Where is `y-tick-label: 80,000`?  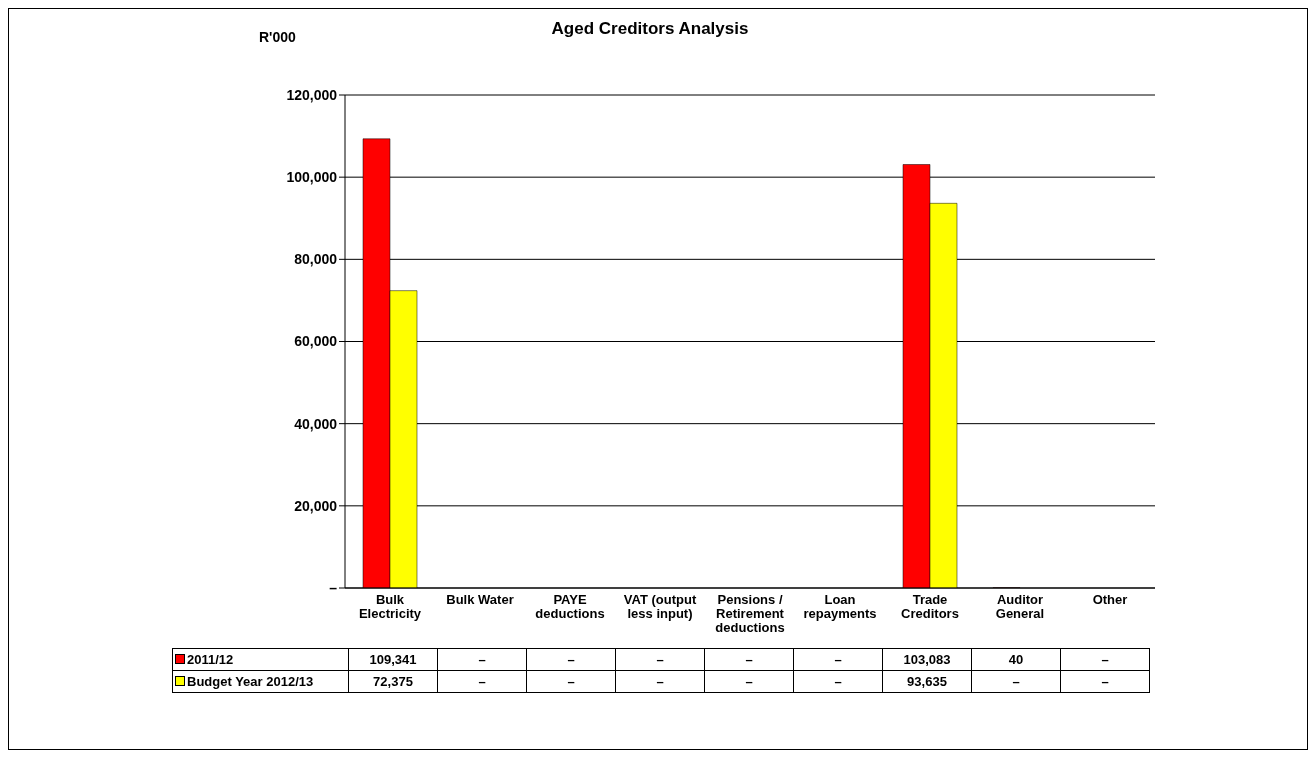
y-tick-label: 80,000 is located at coordinates (316, 259).